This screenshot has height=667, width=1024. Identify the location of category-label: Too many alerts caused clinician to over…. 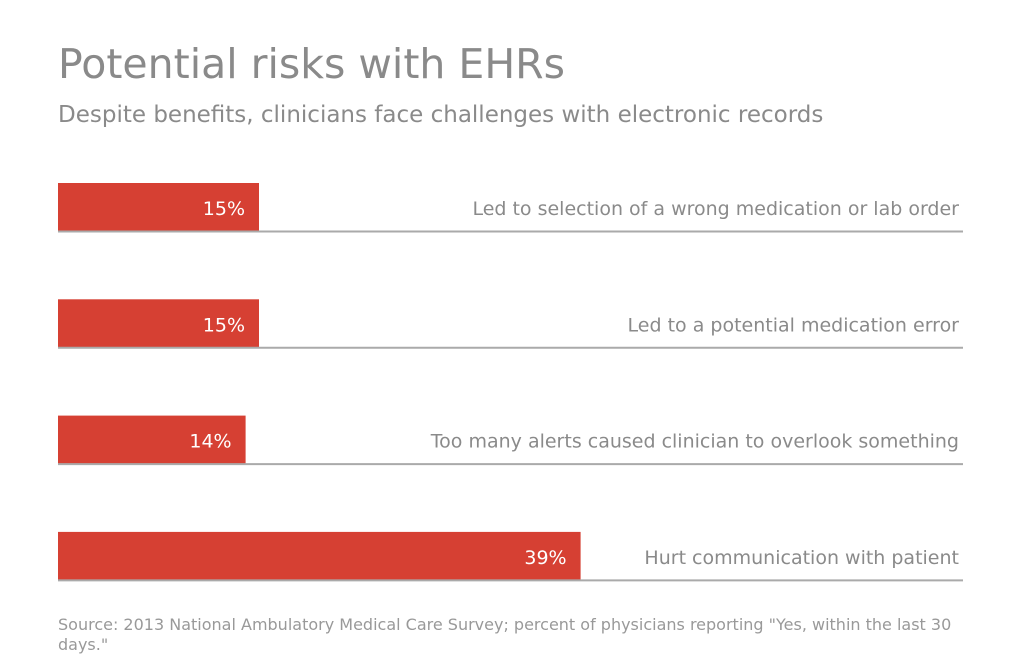
(694, 442).